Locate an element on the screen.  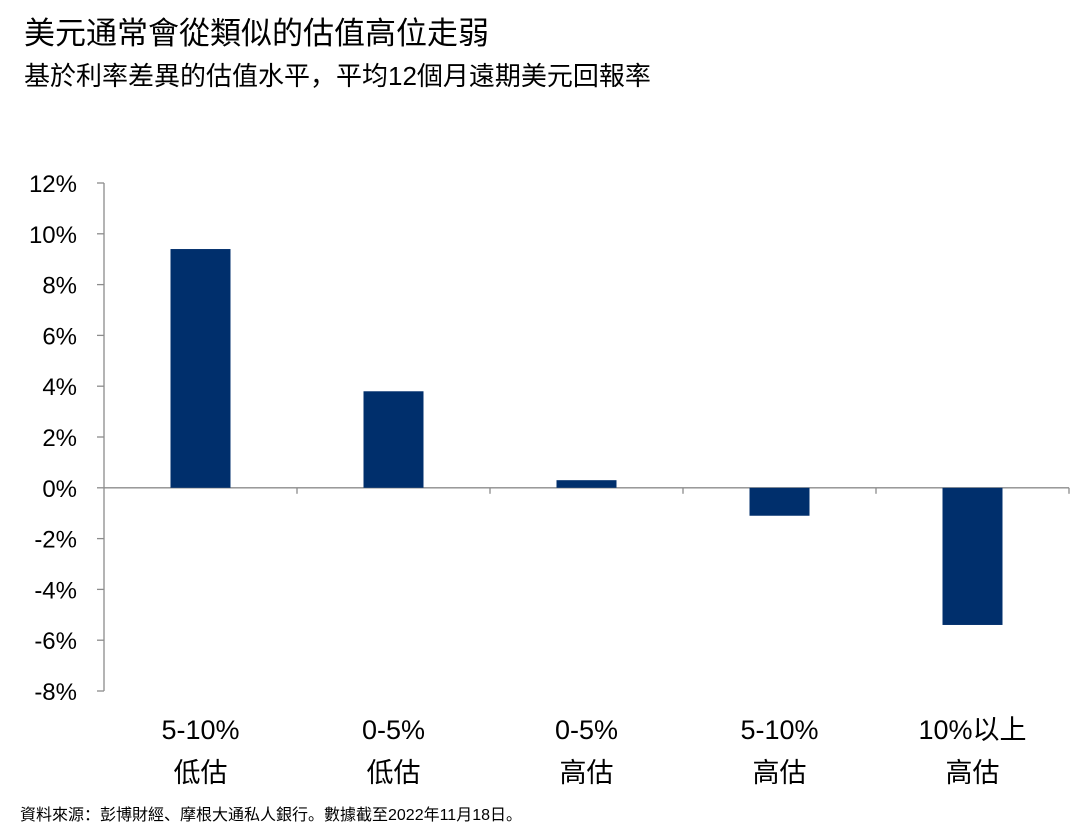
chart-subtitle: 基於利率差異的估值水平，平均12個月遠期美元回報率 is located at coordinates (337, 76).